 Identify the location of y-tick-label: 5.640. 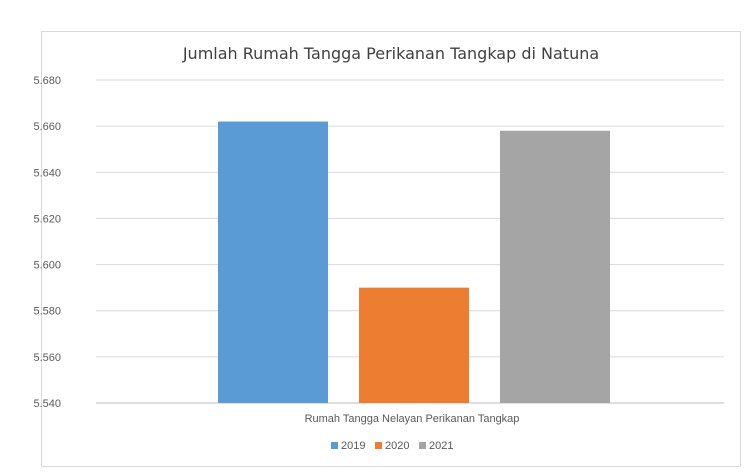
(47, 173).